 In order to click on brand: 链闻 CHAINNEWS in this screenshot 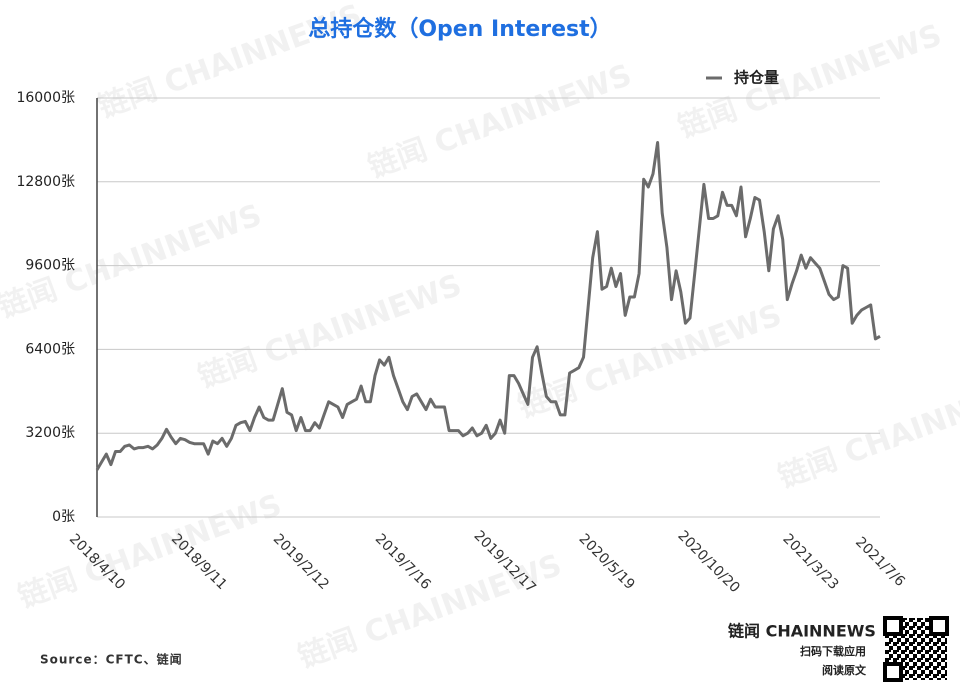, I will do `click(802, 631)`.